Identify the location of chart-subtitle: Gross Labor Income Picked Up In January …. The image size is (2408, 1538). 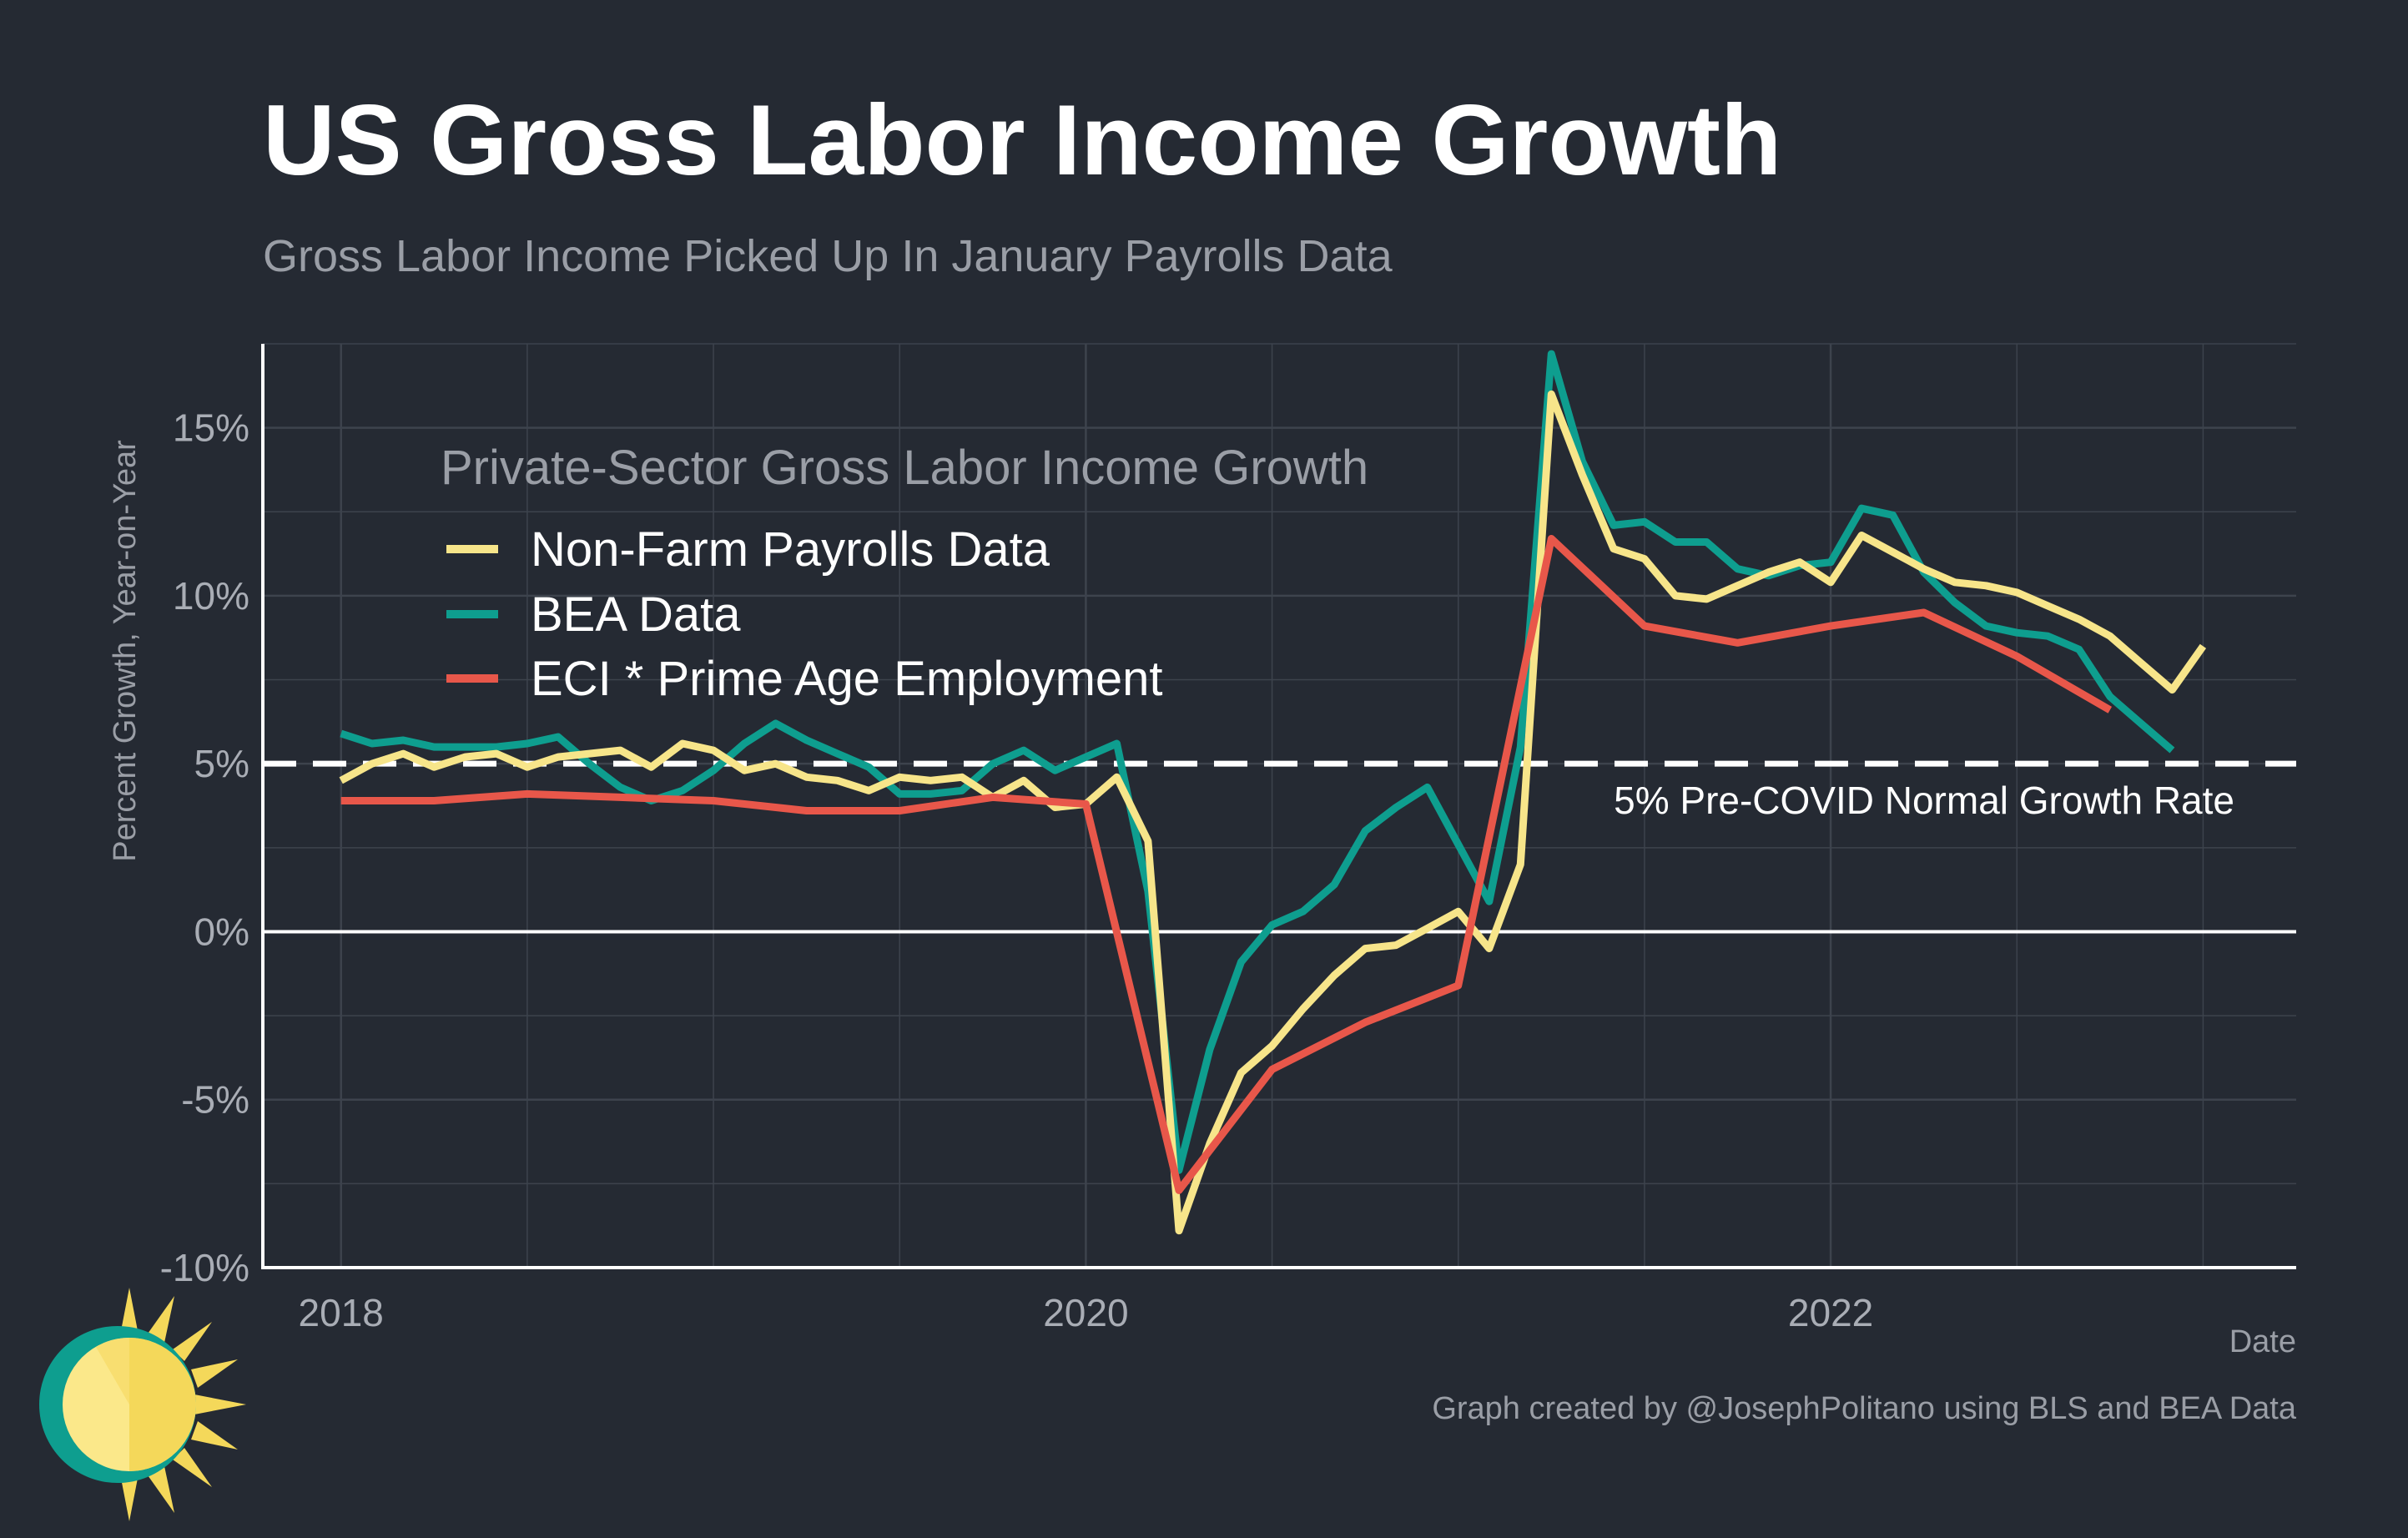
(828, 256).